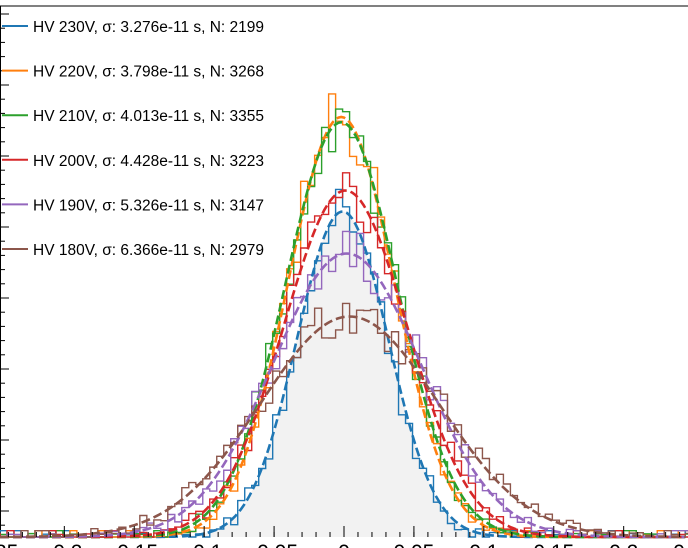 This screenshot has width=688, height=548. I want to click on legend-item-1: HV 230V, σ: 3.276e-11 s, N: 2199, so click(133, 27).